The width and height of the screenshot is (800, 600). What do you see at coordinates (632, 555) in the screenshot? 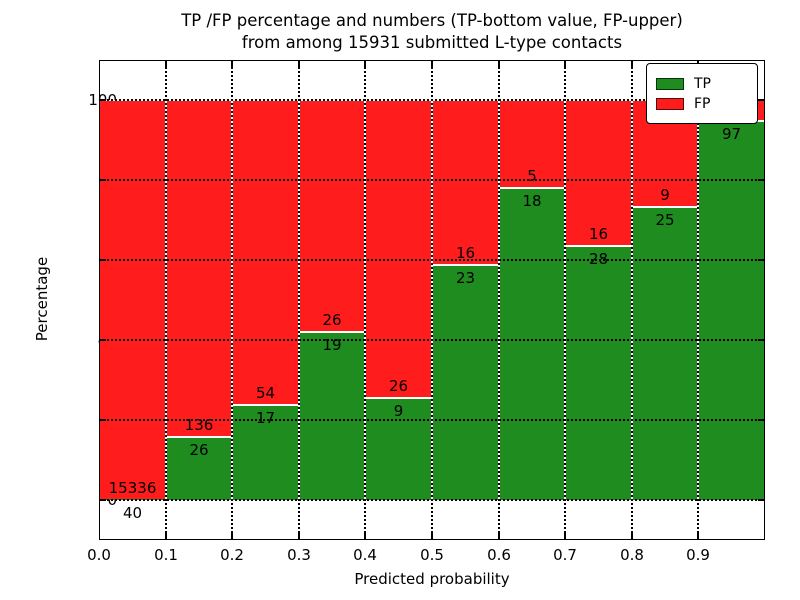
I see `x-tick-label: 0.8` at bounding box center [632, 555].